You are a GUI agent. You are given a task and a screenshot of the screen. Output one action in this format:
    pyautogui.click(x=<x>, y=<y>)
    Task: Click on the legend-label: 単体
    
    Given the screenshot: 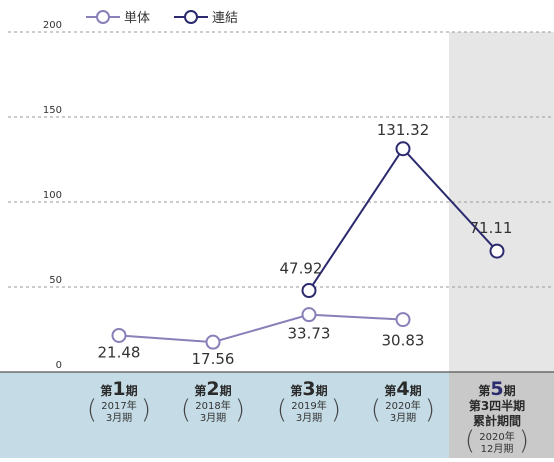 What is the action you would take?
    pyautogui.click(x=137, y=18)
    